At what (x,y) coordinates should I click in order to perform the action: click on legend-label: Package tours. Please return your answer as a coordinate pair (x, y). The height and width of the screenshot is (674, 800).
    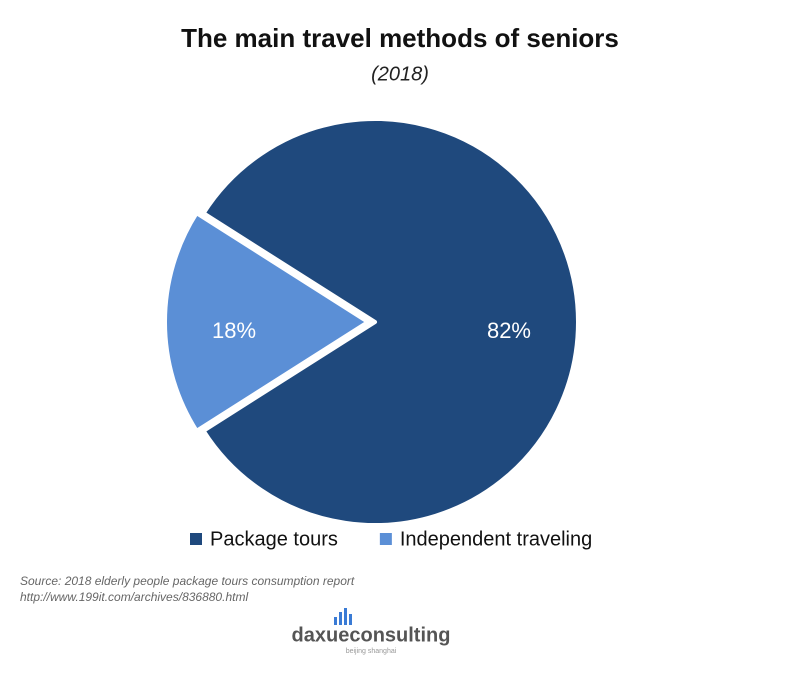
    Looking at the image, I should click on (274, 539).